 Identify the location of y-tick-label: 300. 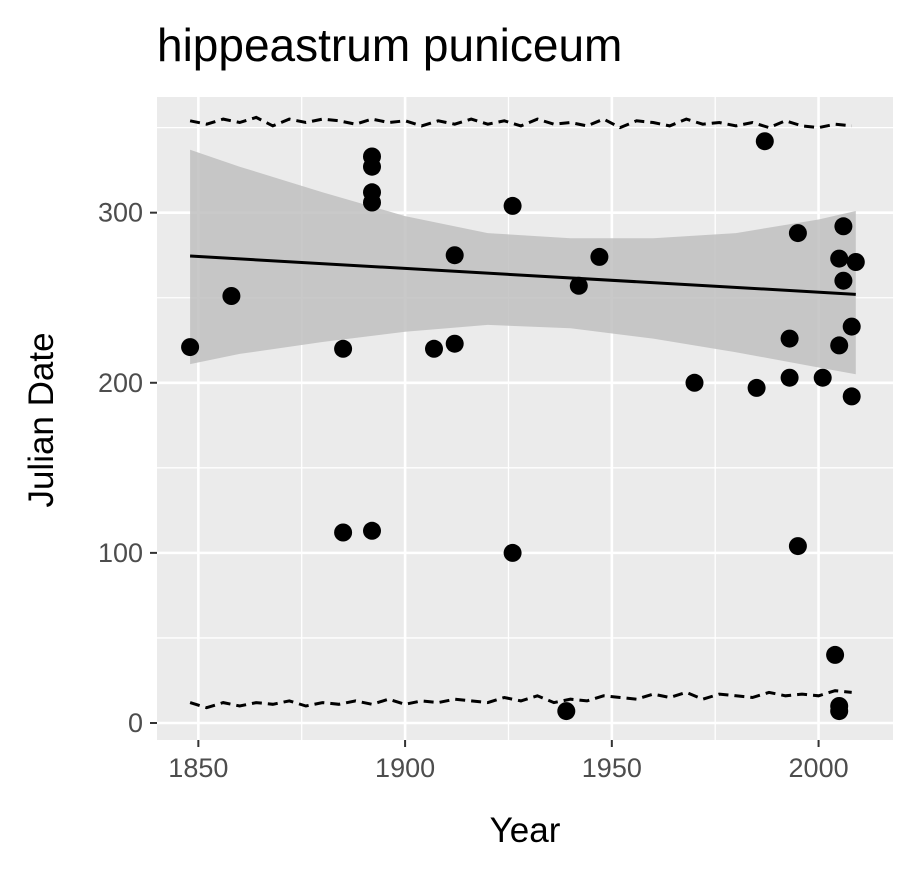
(120, 213).